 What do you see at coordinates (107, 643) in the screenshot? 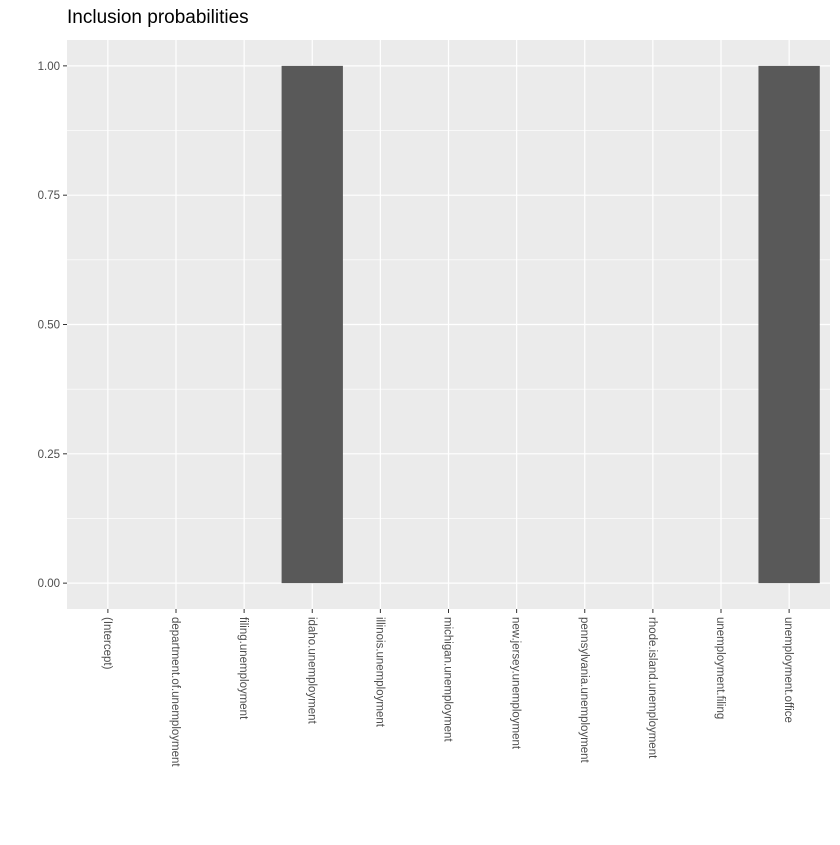
I see `x-tick-label: (Intercept)` at bounding box center [107, 643].